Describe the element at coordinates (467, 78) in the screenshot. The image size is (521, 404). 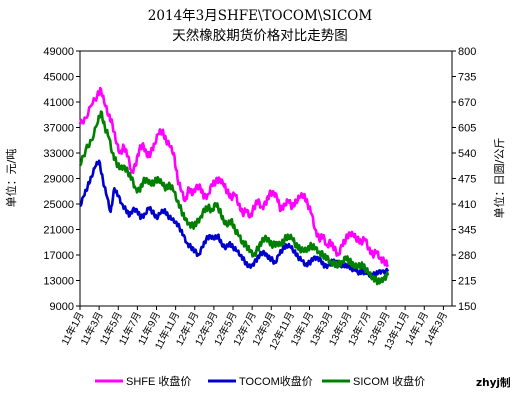
I see `y-right-tick-label: 735` at that location.